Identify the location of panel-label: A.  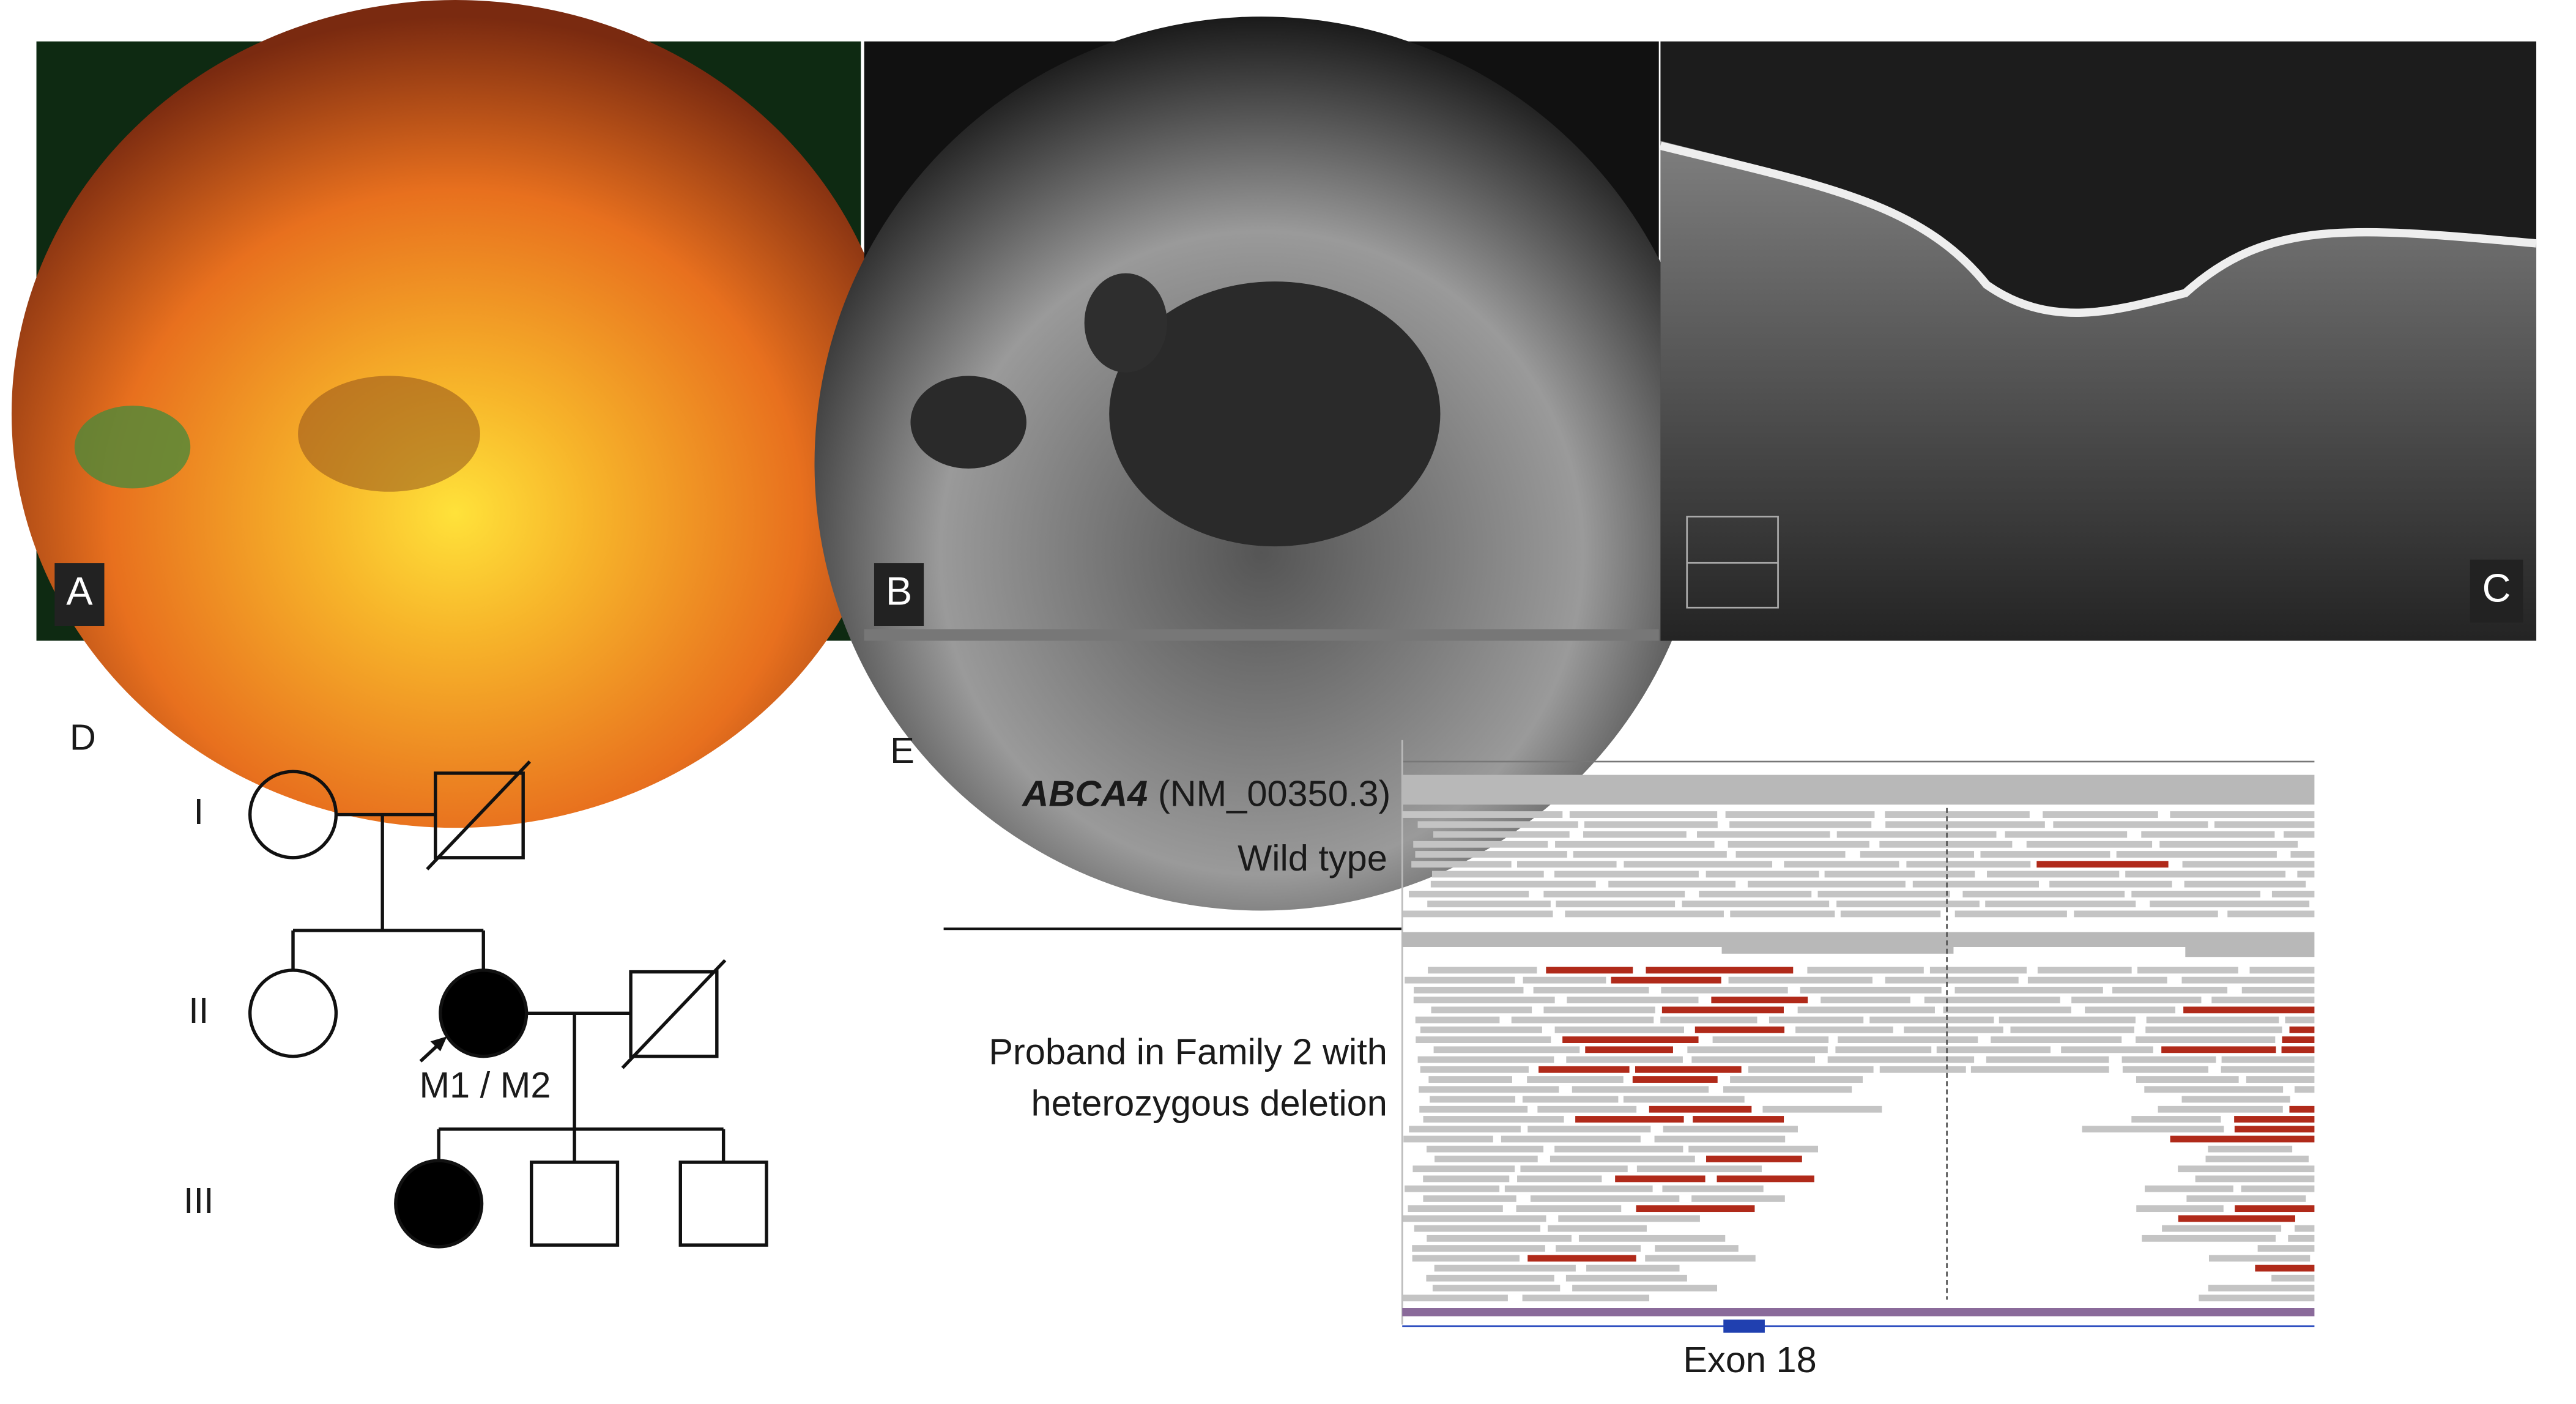
(79, 591).